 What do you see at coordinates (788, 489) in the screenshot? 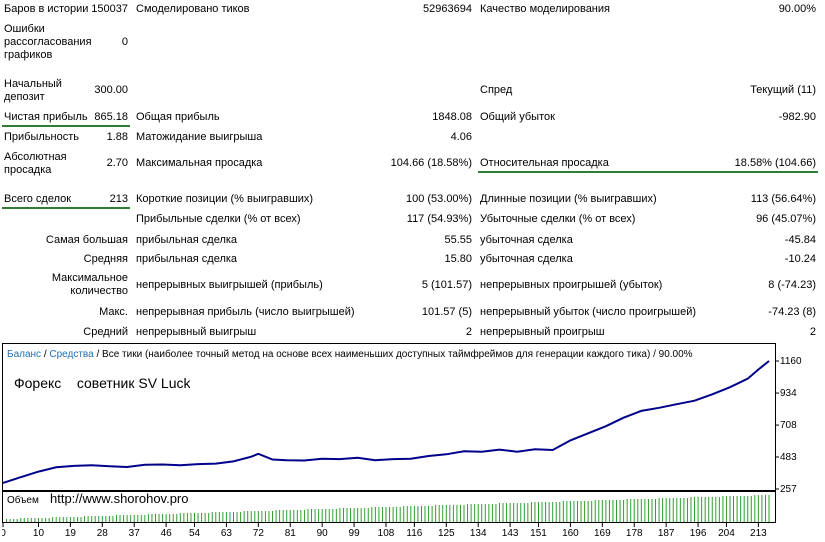
I see `y-tick-label: 257` at bounding box center [788, 489].